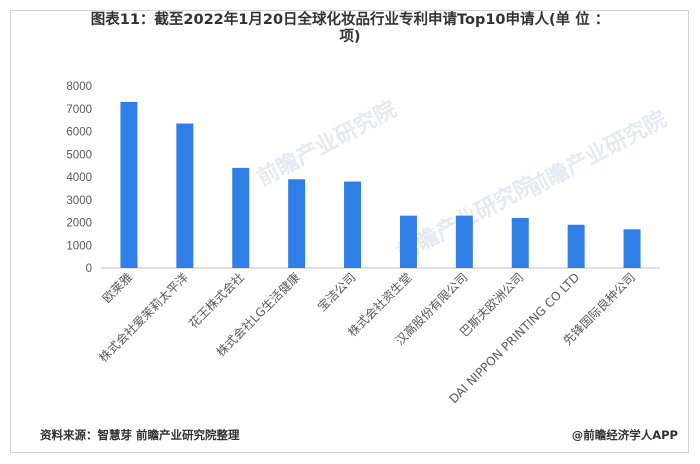 The height and width of the screenshot is (464, 700). I want to click on y-tick-label: 2000, so click(79, 224).